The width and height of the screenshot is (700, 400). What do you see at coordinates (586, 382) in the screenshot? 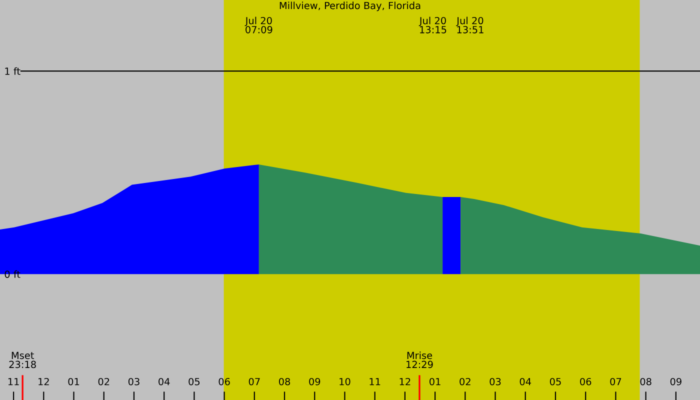
I see `x-tick-label: 06` at bounding box center [586, 382].